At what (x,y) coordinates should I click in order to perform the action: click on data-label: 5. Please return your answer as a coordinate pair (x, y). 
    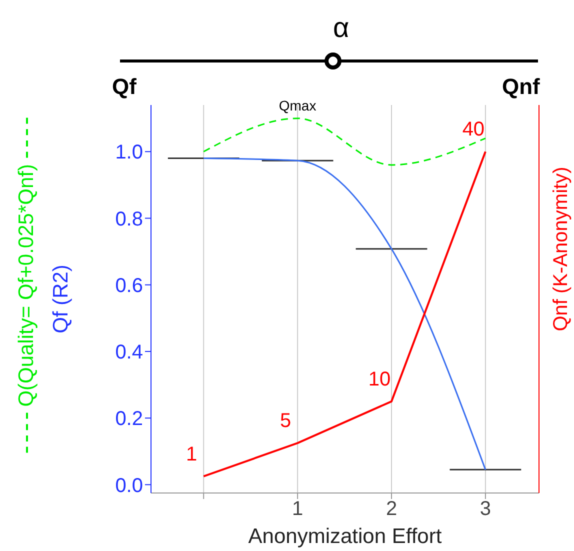
    Looking at the image, I should click on (286, 421).